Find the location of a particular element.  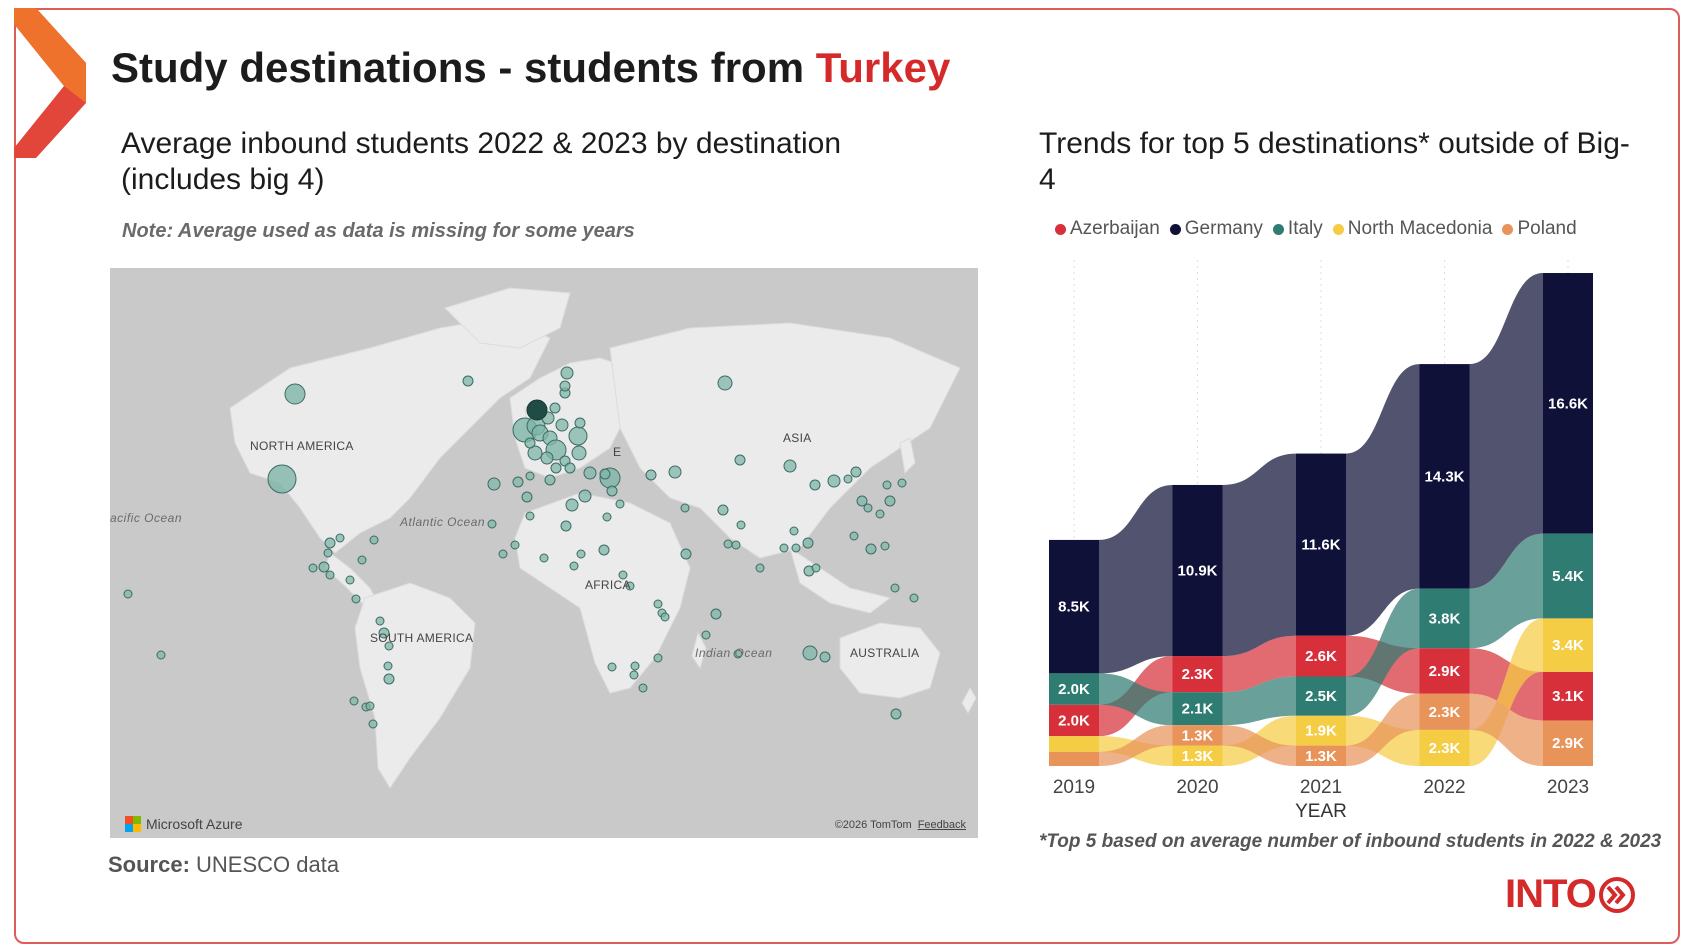

legend-item: Azerbaijan is located at coordinates (1107, 229).